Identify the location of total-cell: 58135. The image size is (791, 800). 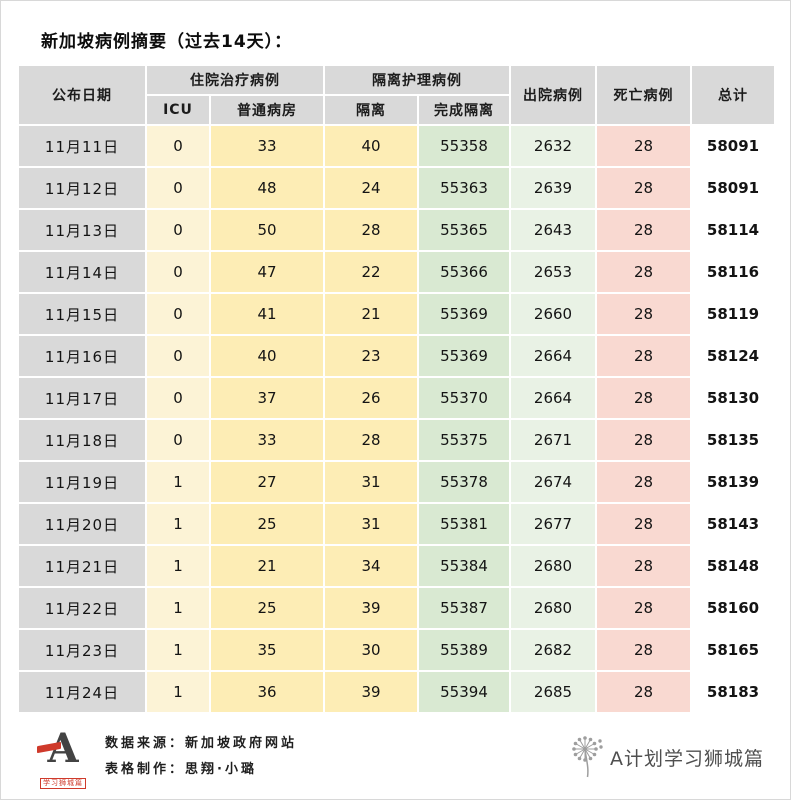
(733, 440).